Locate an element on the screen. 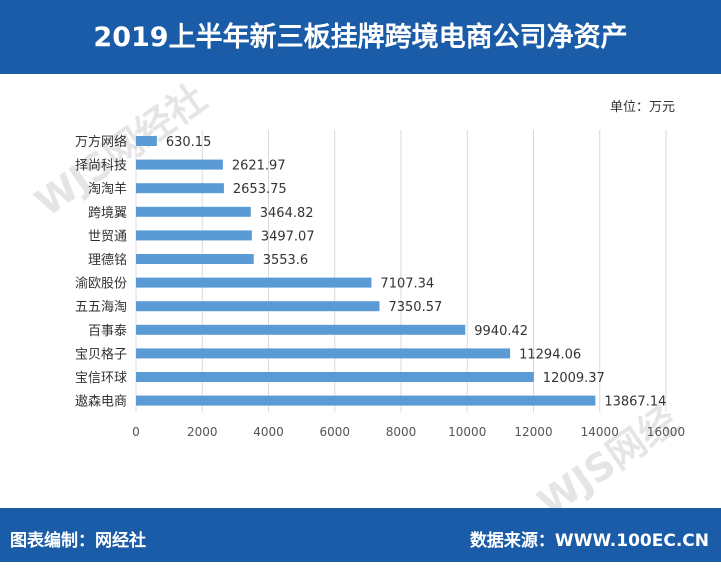  unit-label: 单位：万元 is located at coordinates (642, 107).